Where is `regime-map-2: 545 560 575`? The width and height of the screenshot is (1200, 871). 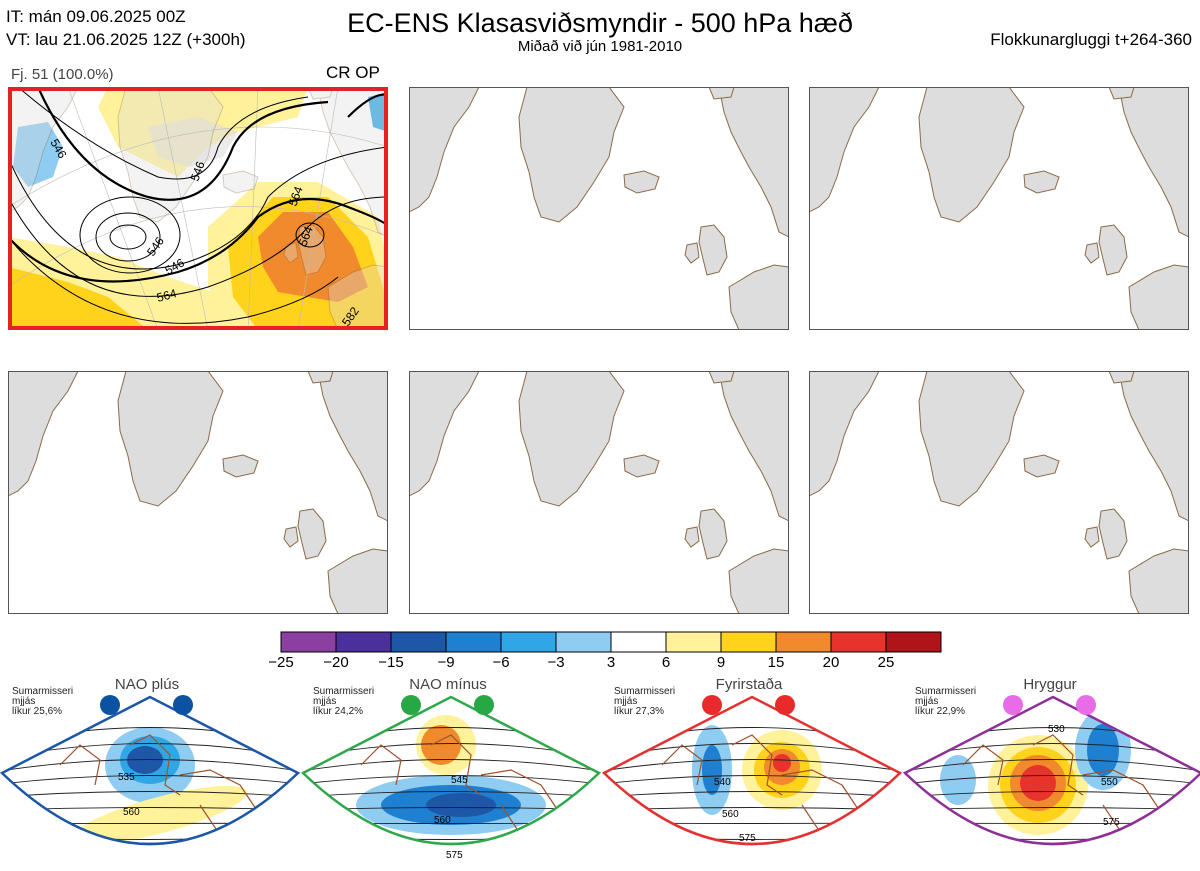 regime-map-2: 545 560 575 is located at coordinates (451, 773).